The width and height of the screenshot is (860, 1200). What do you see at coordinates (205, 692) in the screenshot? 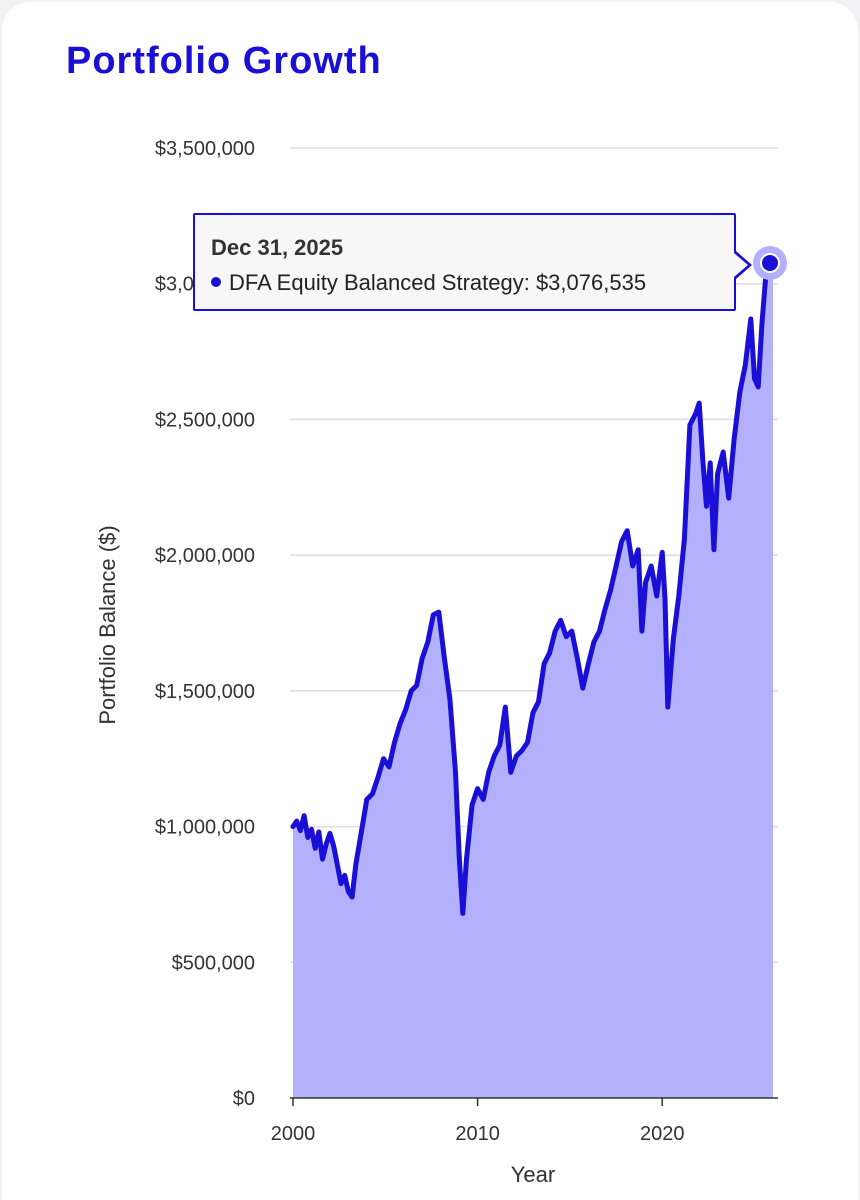
I see `y-tick-label: $1,500,000` at bounding box center [205, 692].